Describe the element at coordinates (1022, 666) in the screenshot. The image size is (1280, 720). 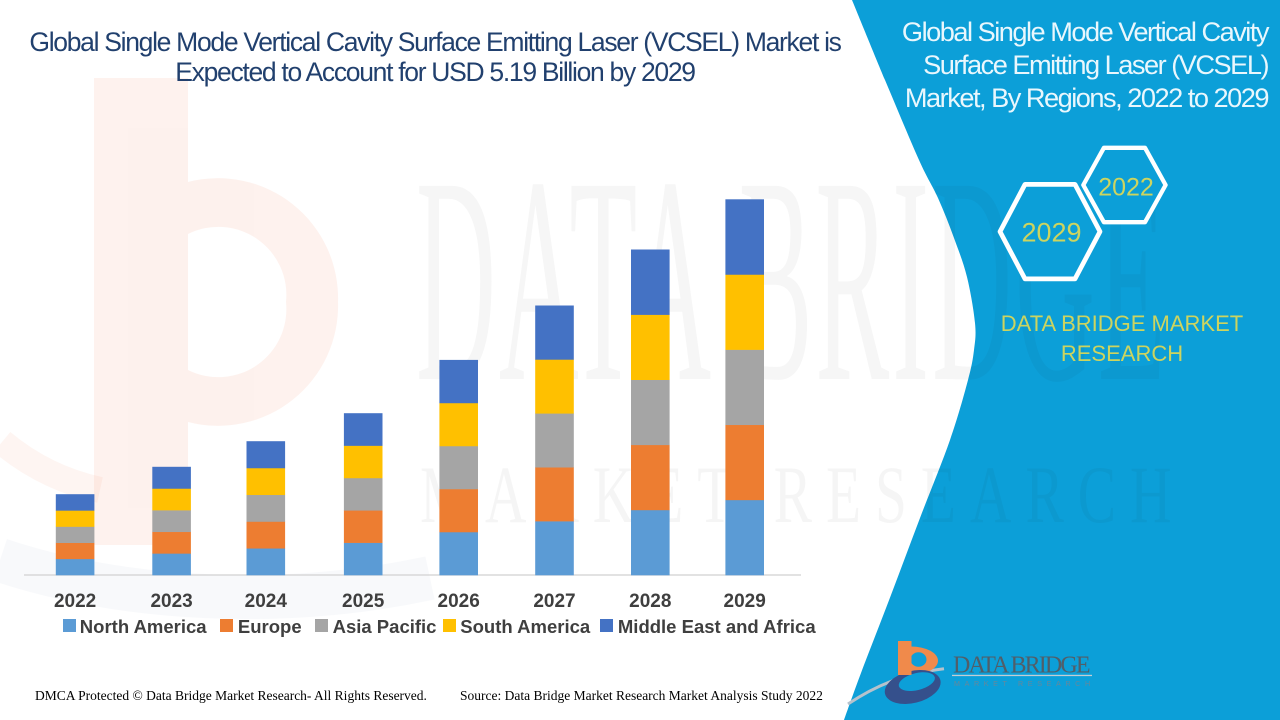
I see `svg-text: DATA BRIDGE` at that location.